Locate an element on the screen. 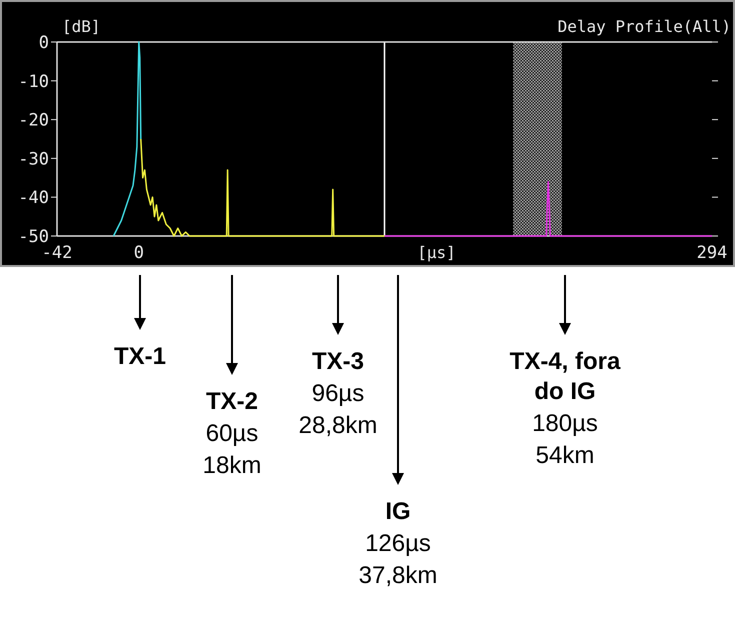 The height and width of the screenshot is (620, 735). text: TX-3 96µs 28,8km is located at coordinates (338, 393).